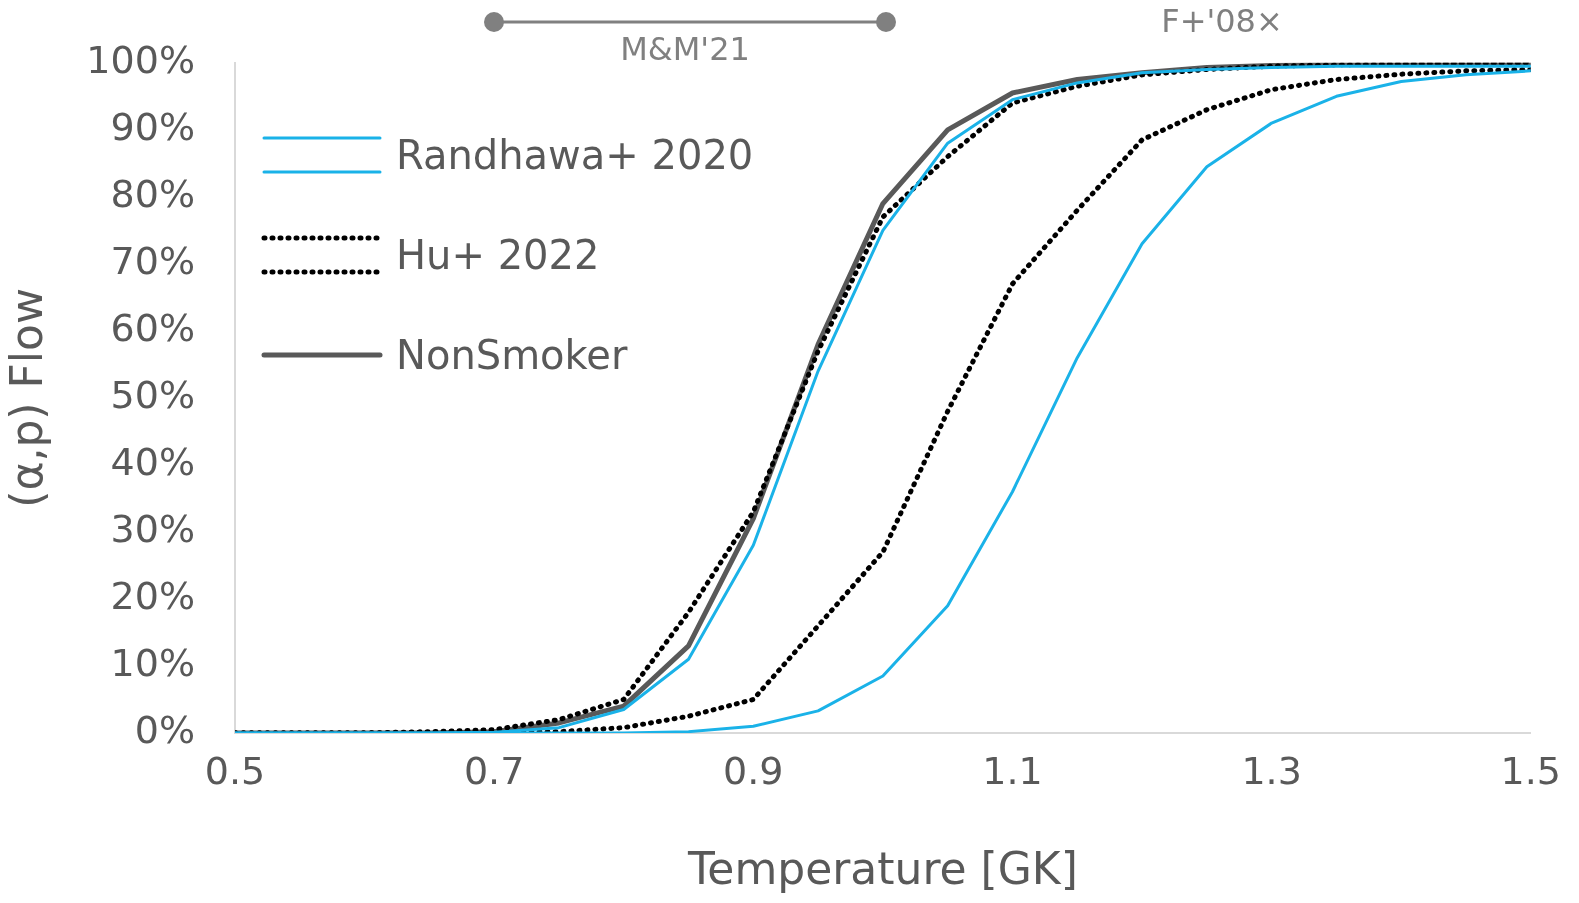 This screenshot has width=1579, height=903. I want to click on x-axis-title: Temperature [GK], so click(882, 869).